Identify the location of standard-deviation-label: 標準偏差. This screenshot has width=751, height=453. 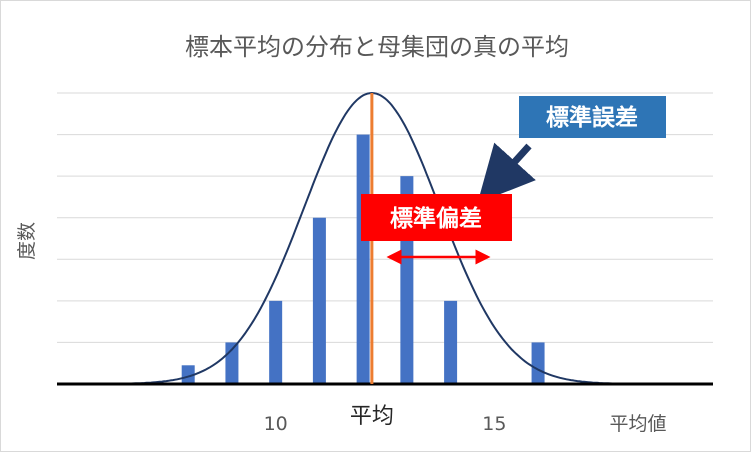
(436, 218).